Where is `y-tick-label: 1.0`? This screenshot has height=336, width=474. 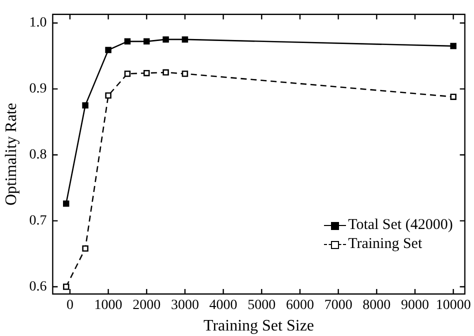 y-tick-label: 1.0 is located at coordinates (38, 23).